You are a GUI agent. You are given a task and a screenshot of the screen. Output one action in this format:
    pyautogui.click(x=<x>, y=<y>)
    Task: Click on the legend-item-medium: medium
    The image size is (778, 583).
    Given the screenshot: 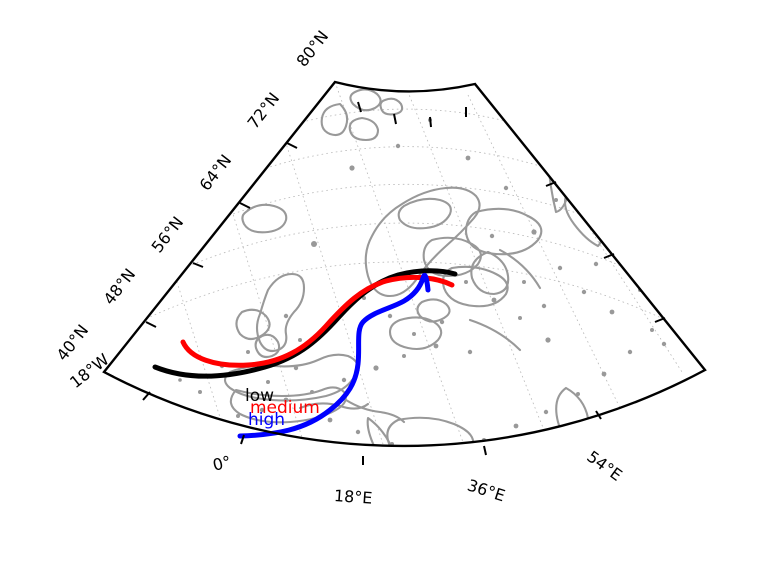 What is the action you would take?
    pyautogui.click(x=285, y=408)
    